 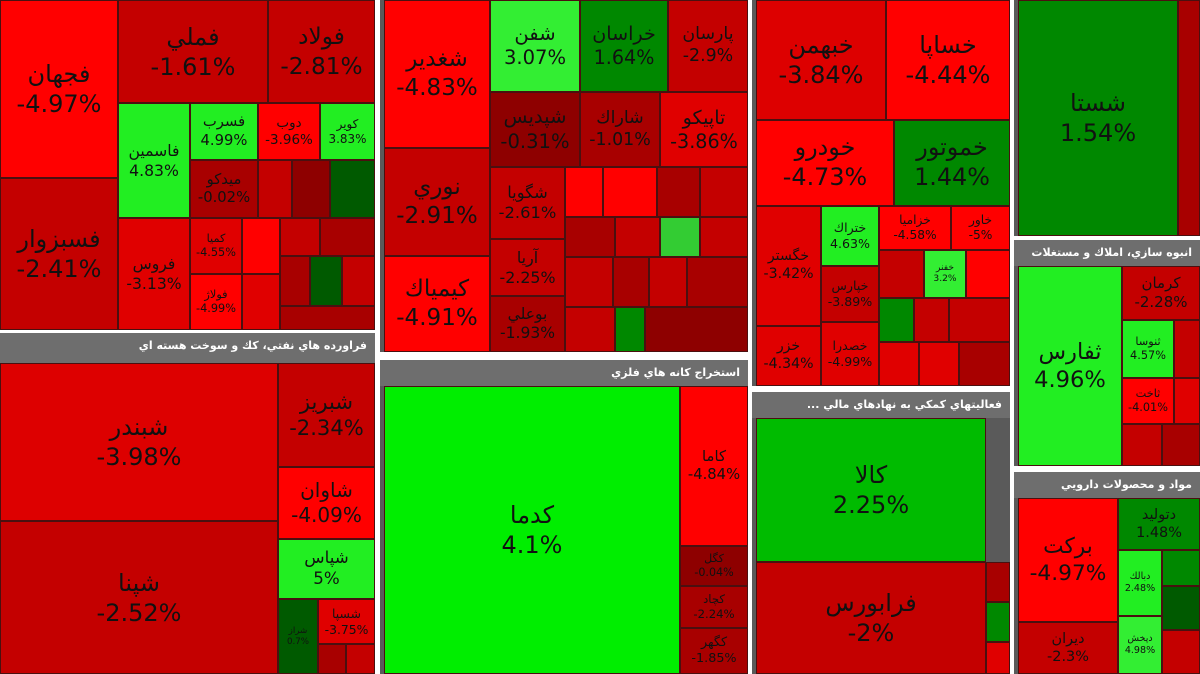 What do you see at coordinates (139, 597) in the screenshot?
I see `stock-tile: شپنا -2.52%` at bounding box center [139, 597].